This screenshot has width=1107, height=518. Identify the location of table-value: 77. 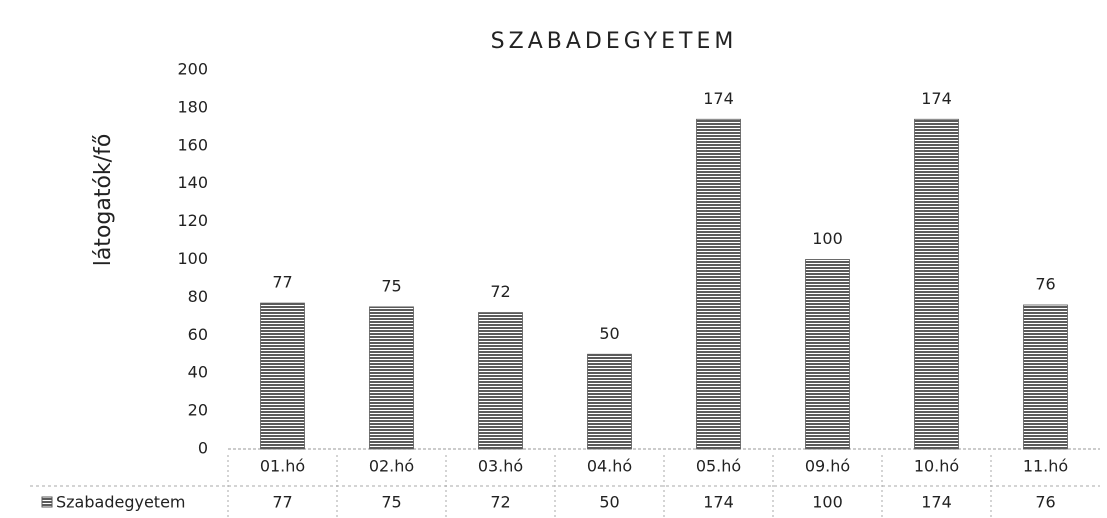
(282, 502).